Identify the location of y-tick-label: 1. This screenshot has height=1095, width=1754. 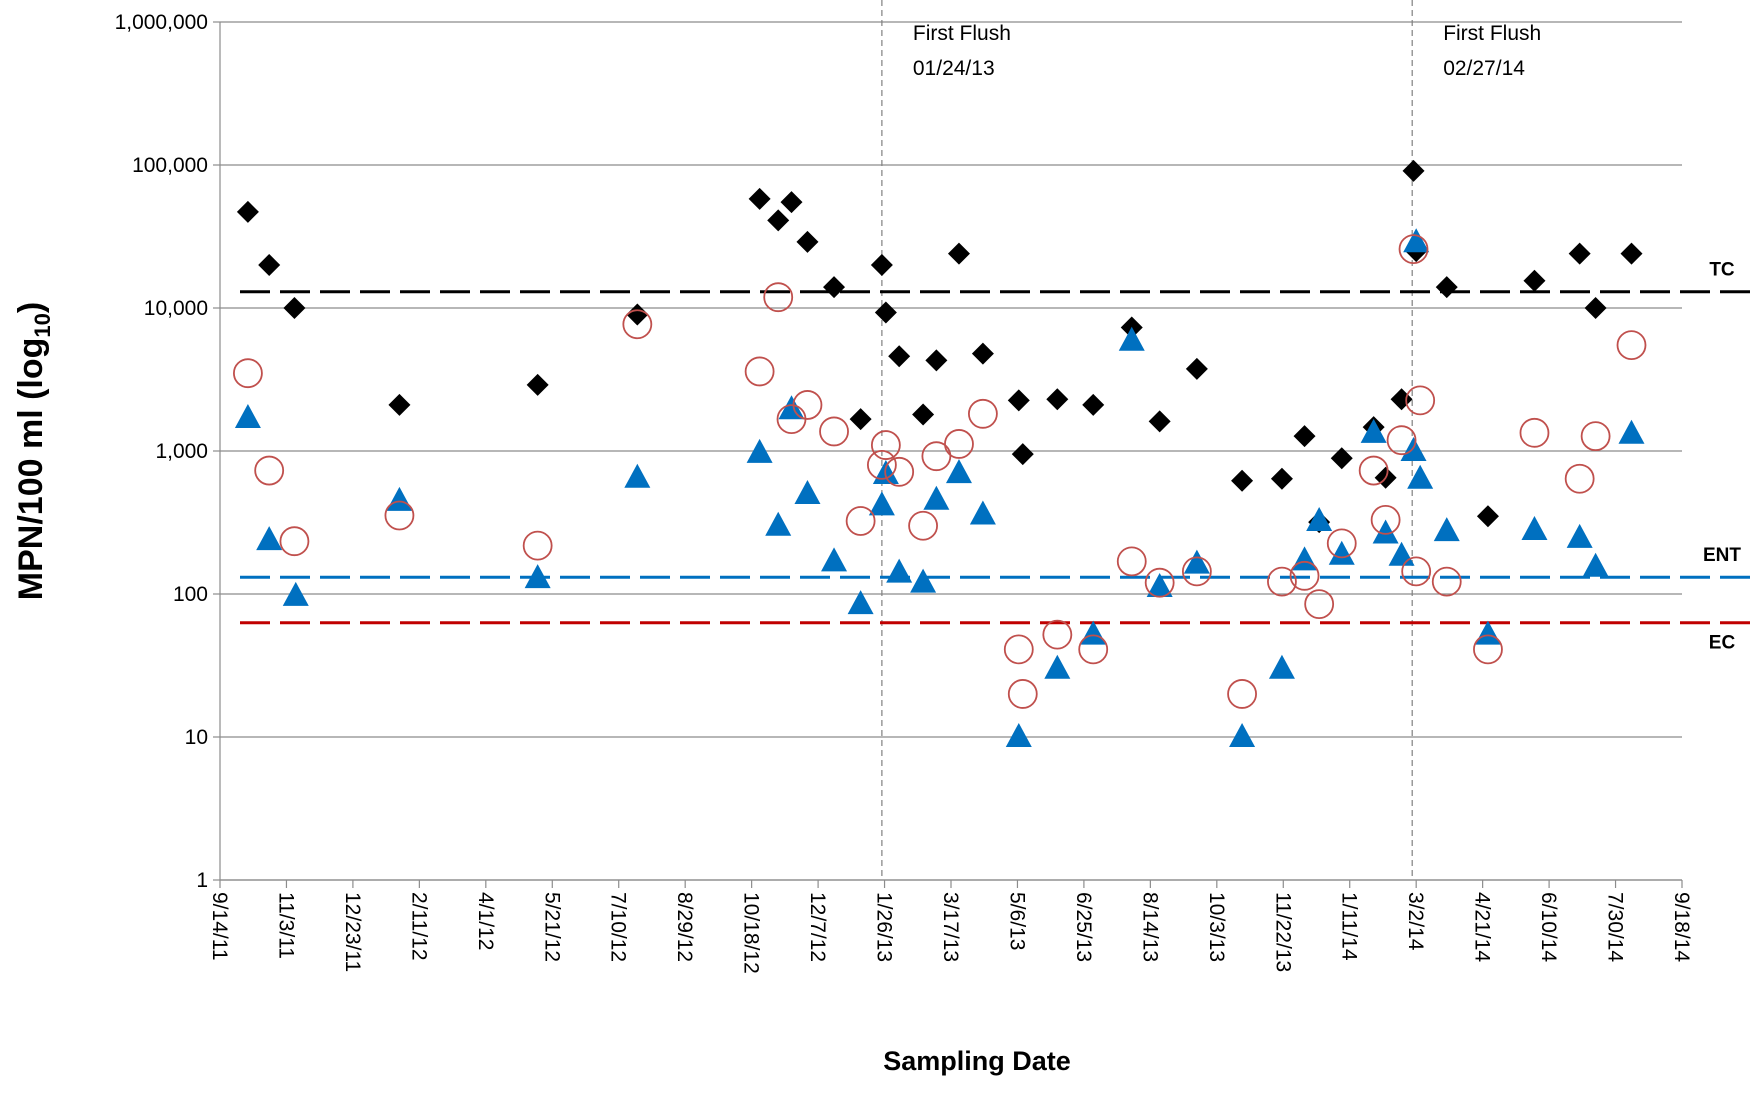
(202, 880).